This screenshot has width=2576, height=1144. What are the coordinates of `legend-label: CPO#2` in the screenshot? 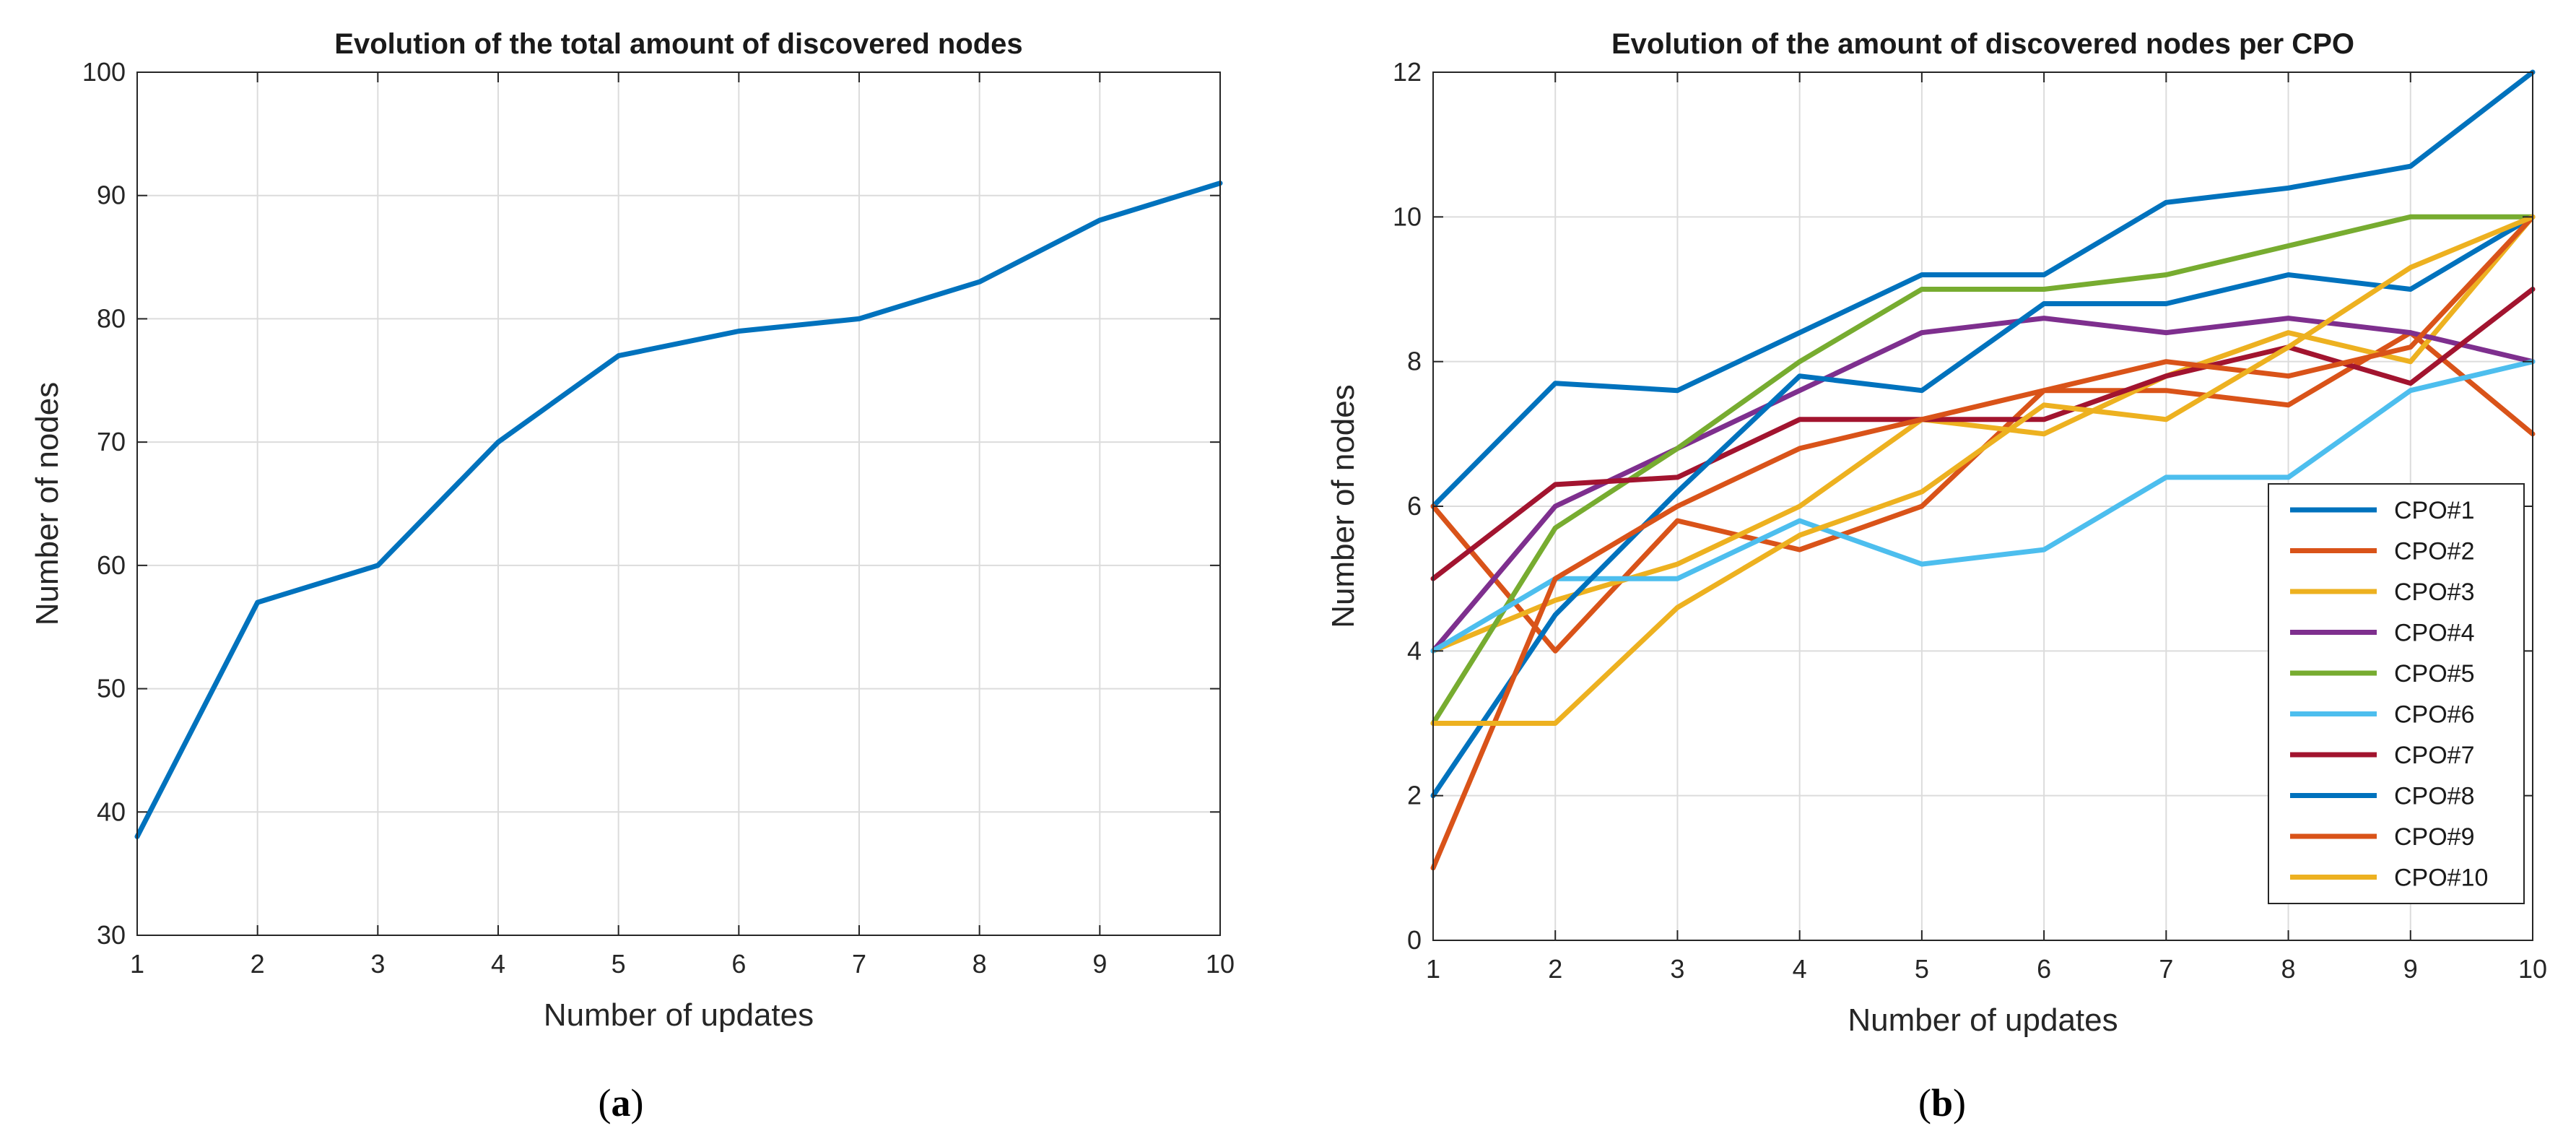 It's located at (2434, 552).